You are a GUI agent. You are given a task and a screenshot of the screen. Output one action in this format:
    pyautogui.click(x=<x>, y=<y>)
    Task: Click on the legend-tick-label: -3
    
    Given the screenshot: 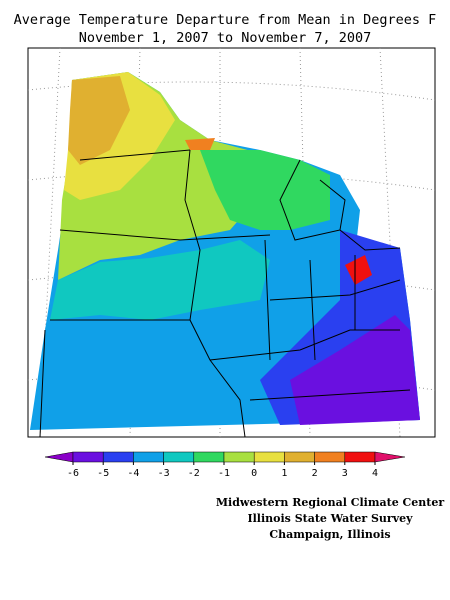 What is the action you would take?
    pyautogui.click(x=164, y=473)
    